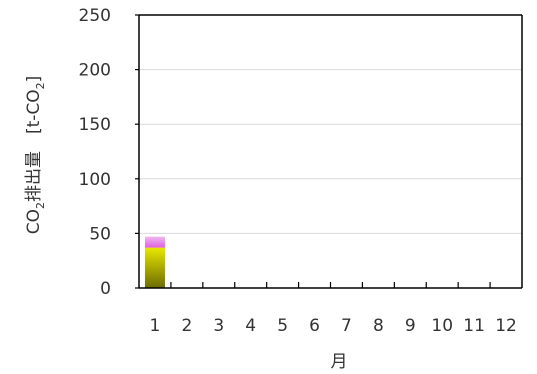 The image size is (537, 374). Describe the element at coordinates (474, 326) in the screenshot. I see `x-tick-label-11: 11` at that location.